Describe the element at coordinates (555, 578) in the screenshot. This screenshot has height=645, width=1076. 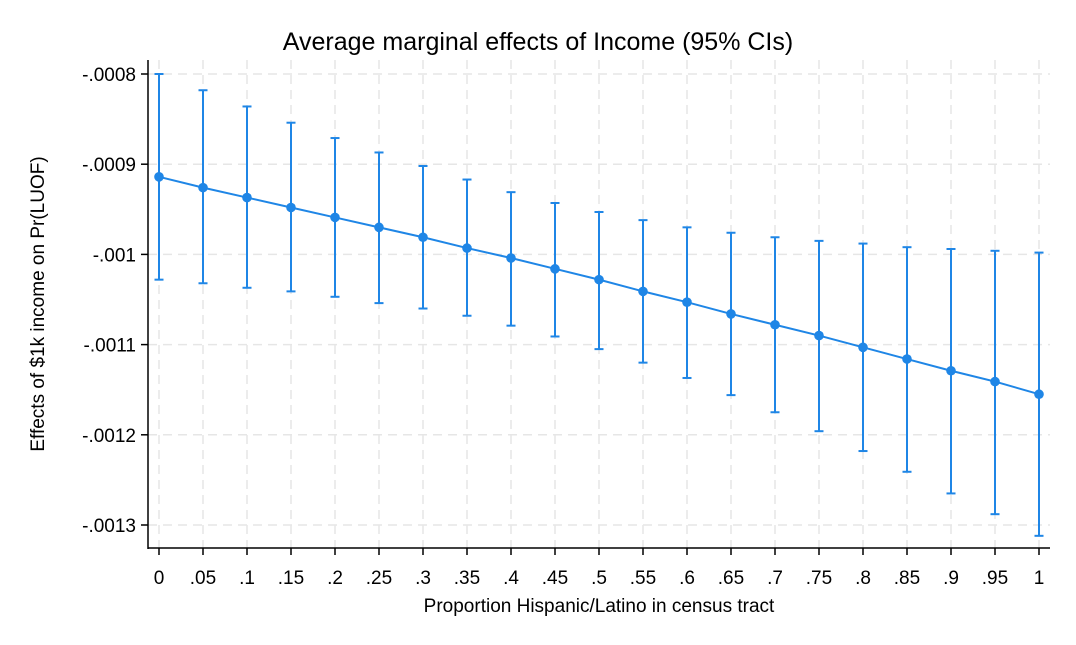
I see `x-tick-label: .45` at that location.